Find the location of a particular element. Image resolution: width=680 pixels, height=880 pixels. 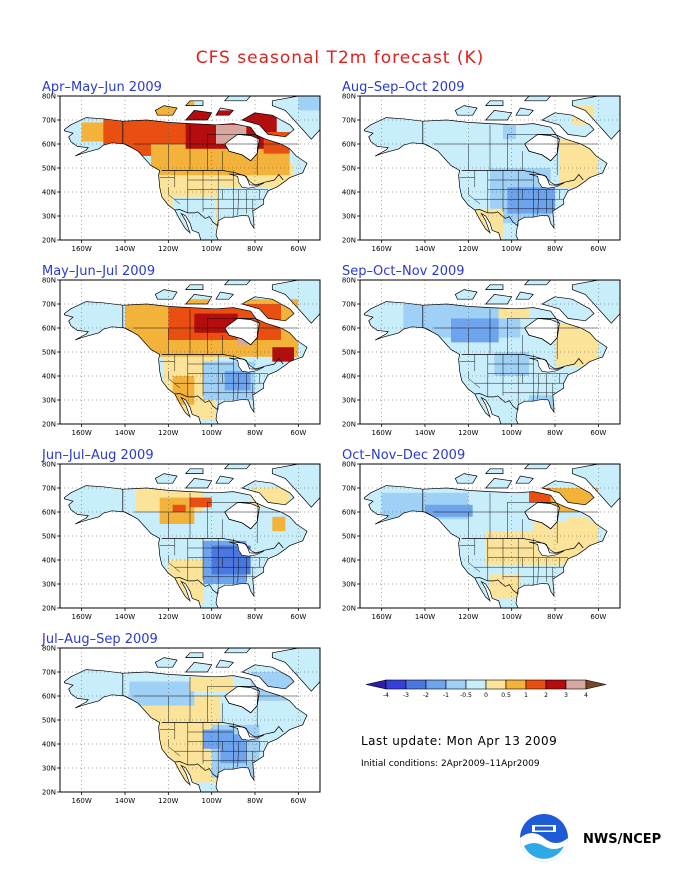

legend-label: 1 is located at coordinates (526, 695).